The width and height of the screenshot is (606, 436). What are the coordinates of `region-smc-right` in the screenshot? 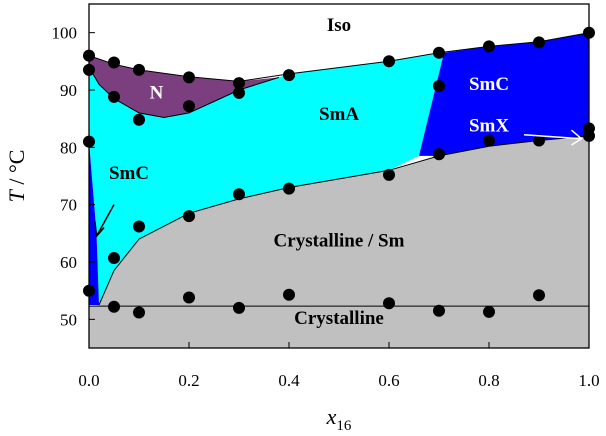 It's located at (504, 94).